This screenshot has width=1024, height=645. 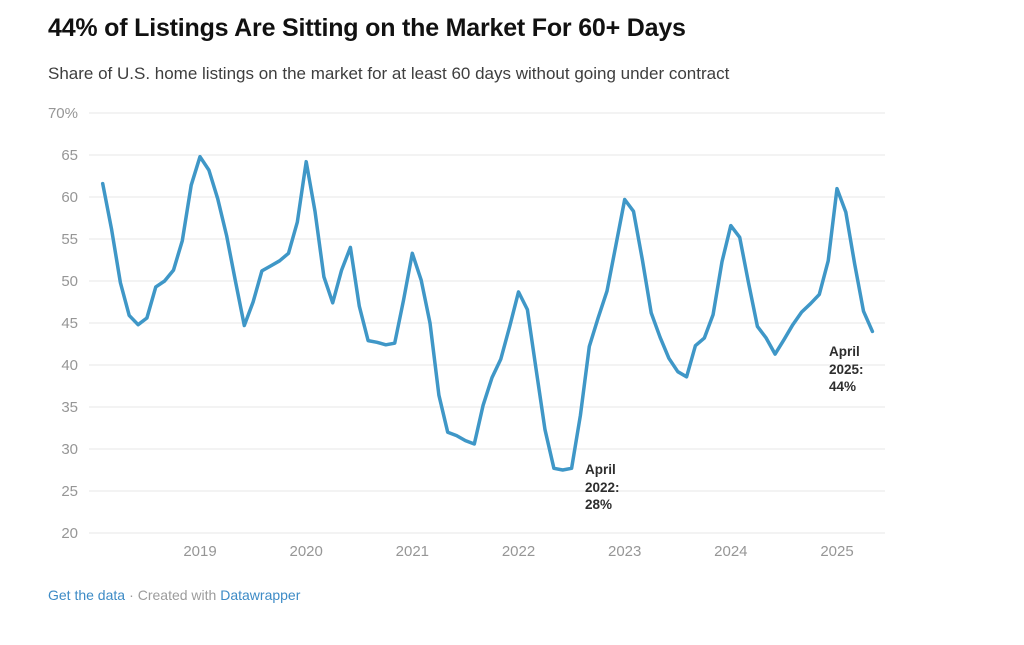 I want to click on y-tick-label: 60, so click(x=69, y=197).